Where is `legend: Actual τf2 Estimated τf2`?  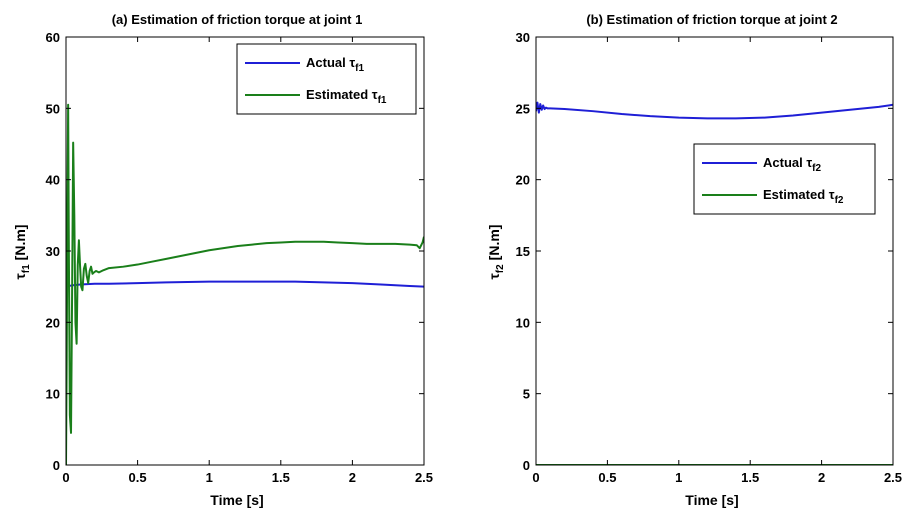
legend: Actual τf2 Estimated τf2 is located at coordinates (784, 179).